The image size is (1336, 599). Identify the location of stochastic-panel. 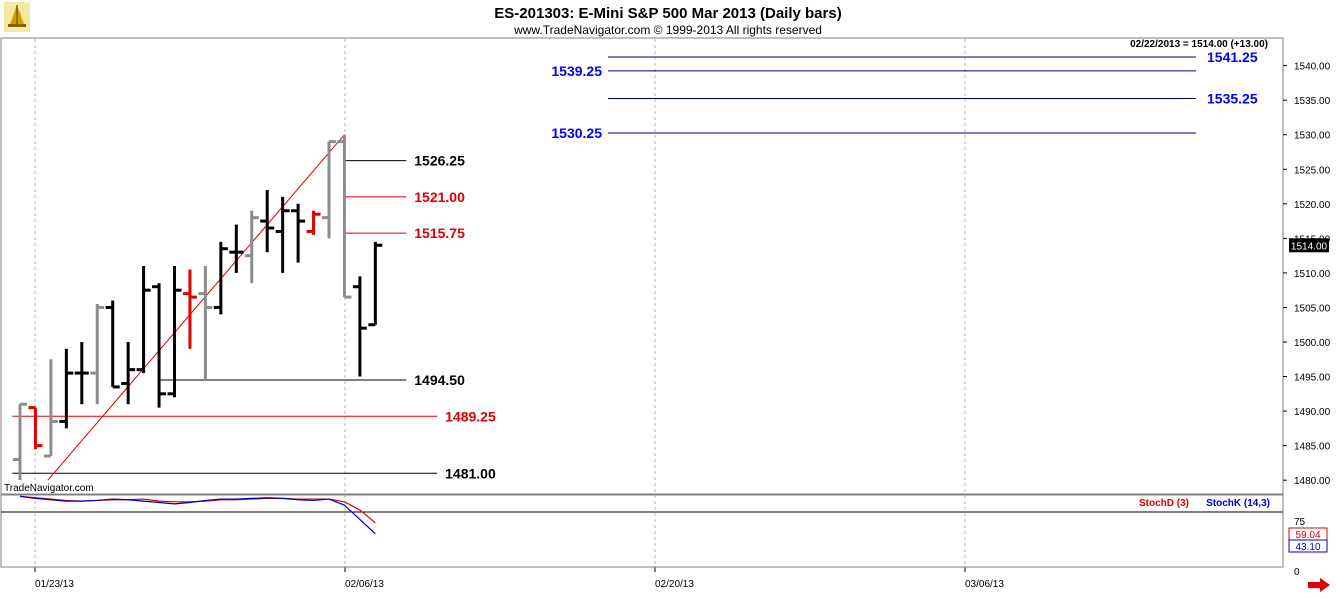
(642, 531).